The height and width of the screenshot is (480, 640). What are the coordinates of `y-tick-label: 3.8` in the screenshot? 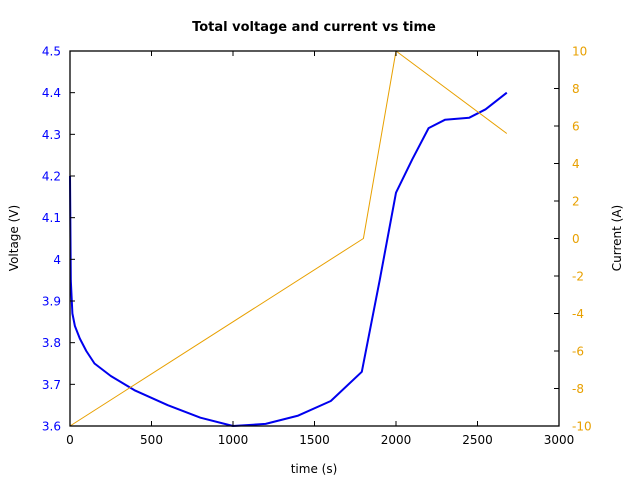 It's located at (51, 343).